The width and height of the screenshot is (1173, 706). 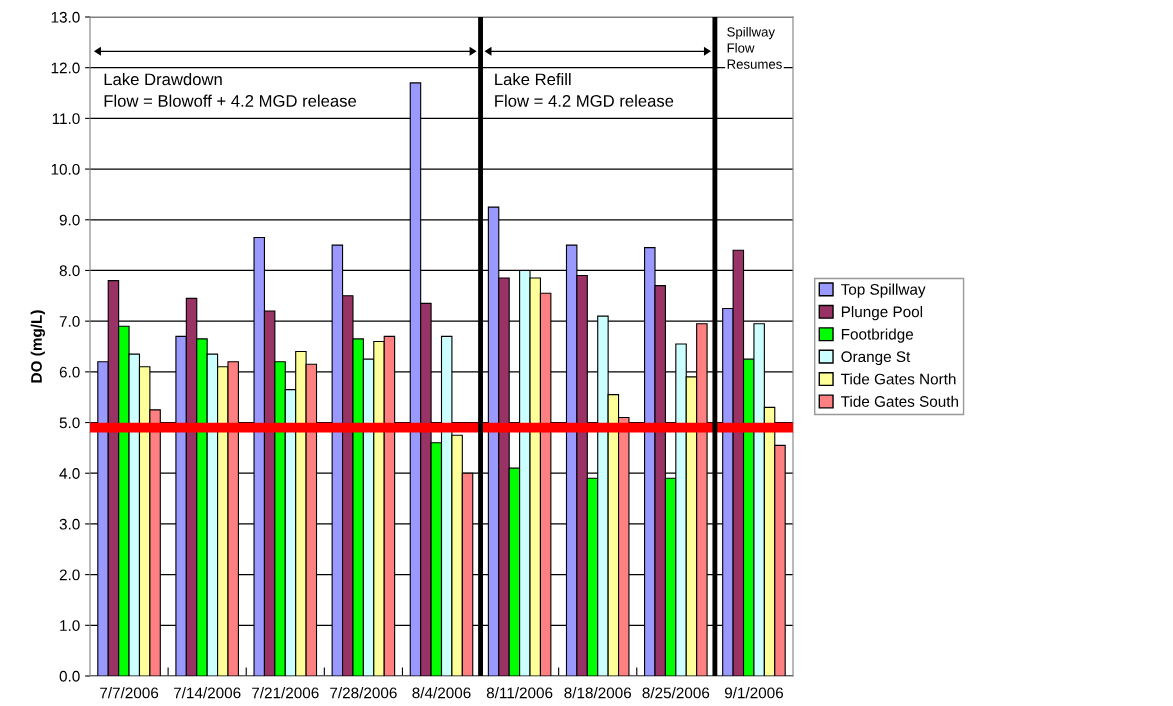 What do you see at coordinates (883, 290) in the screenshot?
I see `legend-label: Top Spillway` at bounding box center [883, 290].